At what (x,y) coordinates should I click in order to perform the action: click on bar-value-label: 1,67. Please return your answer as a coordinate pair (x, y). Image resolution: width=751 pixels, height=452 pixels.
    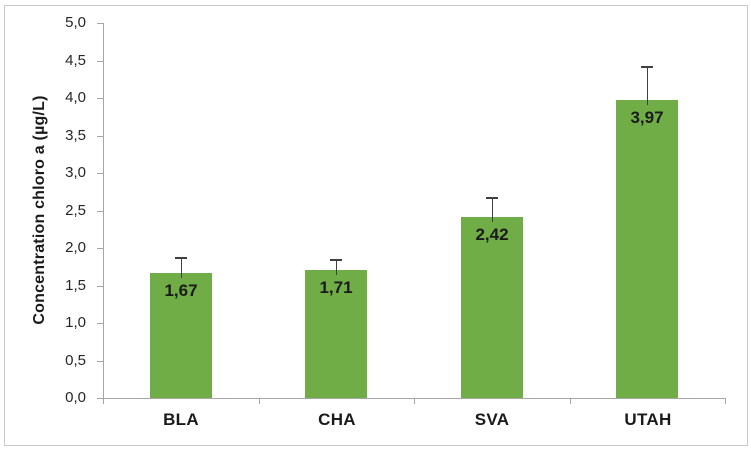
    Looking at the image, I should click on (181, 290).